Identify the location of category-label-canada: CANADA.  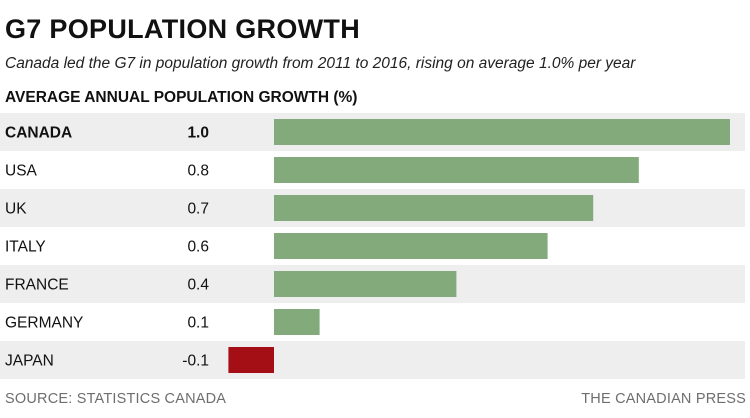
(38, 133).